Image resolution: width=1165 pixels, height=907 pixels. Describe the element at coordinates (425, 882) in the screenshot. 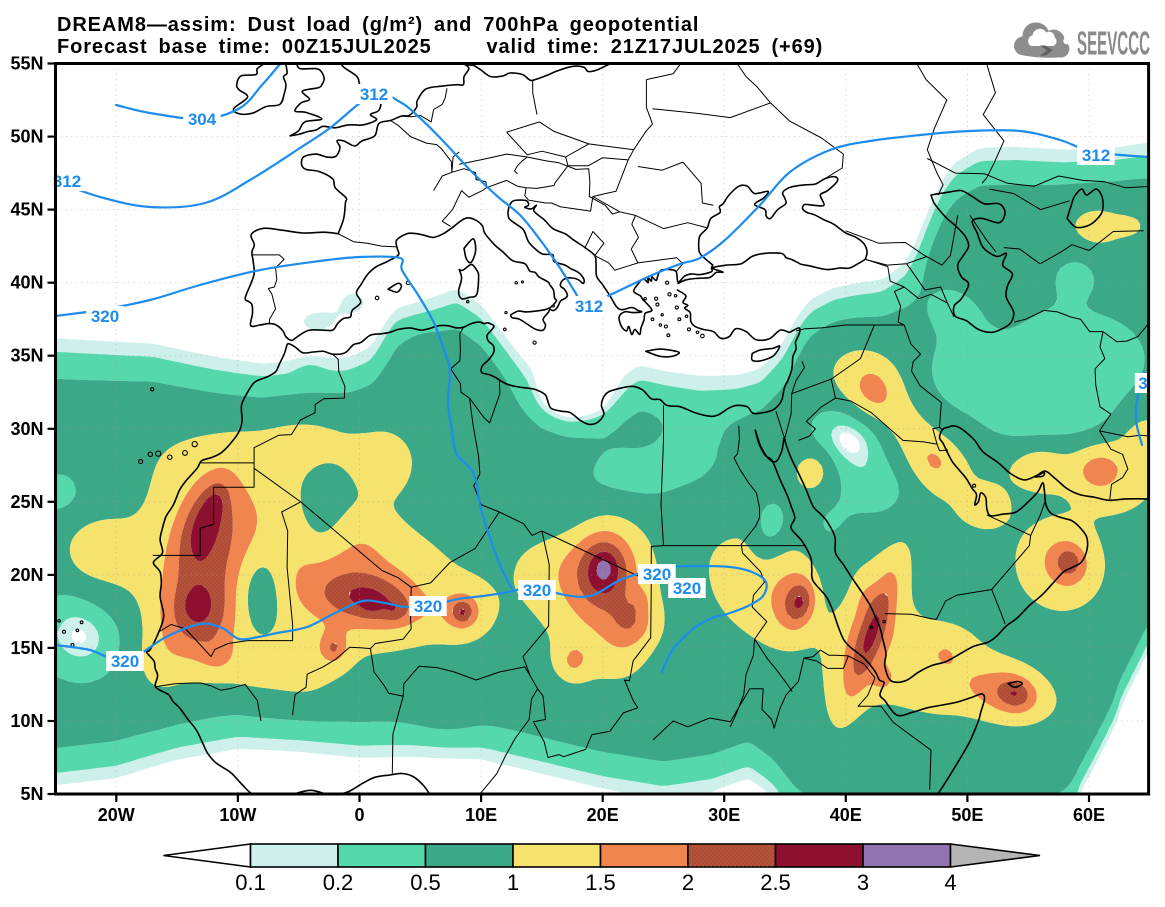

I see `svg-text: 0.5` at that location.